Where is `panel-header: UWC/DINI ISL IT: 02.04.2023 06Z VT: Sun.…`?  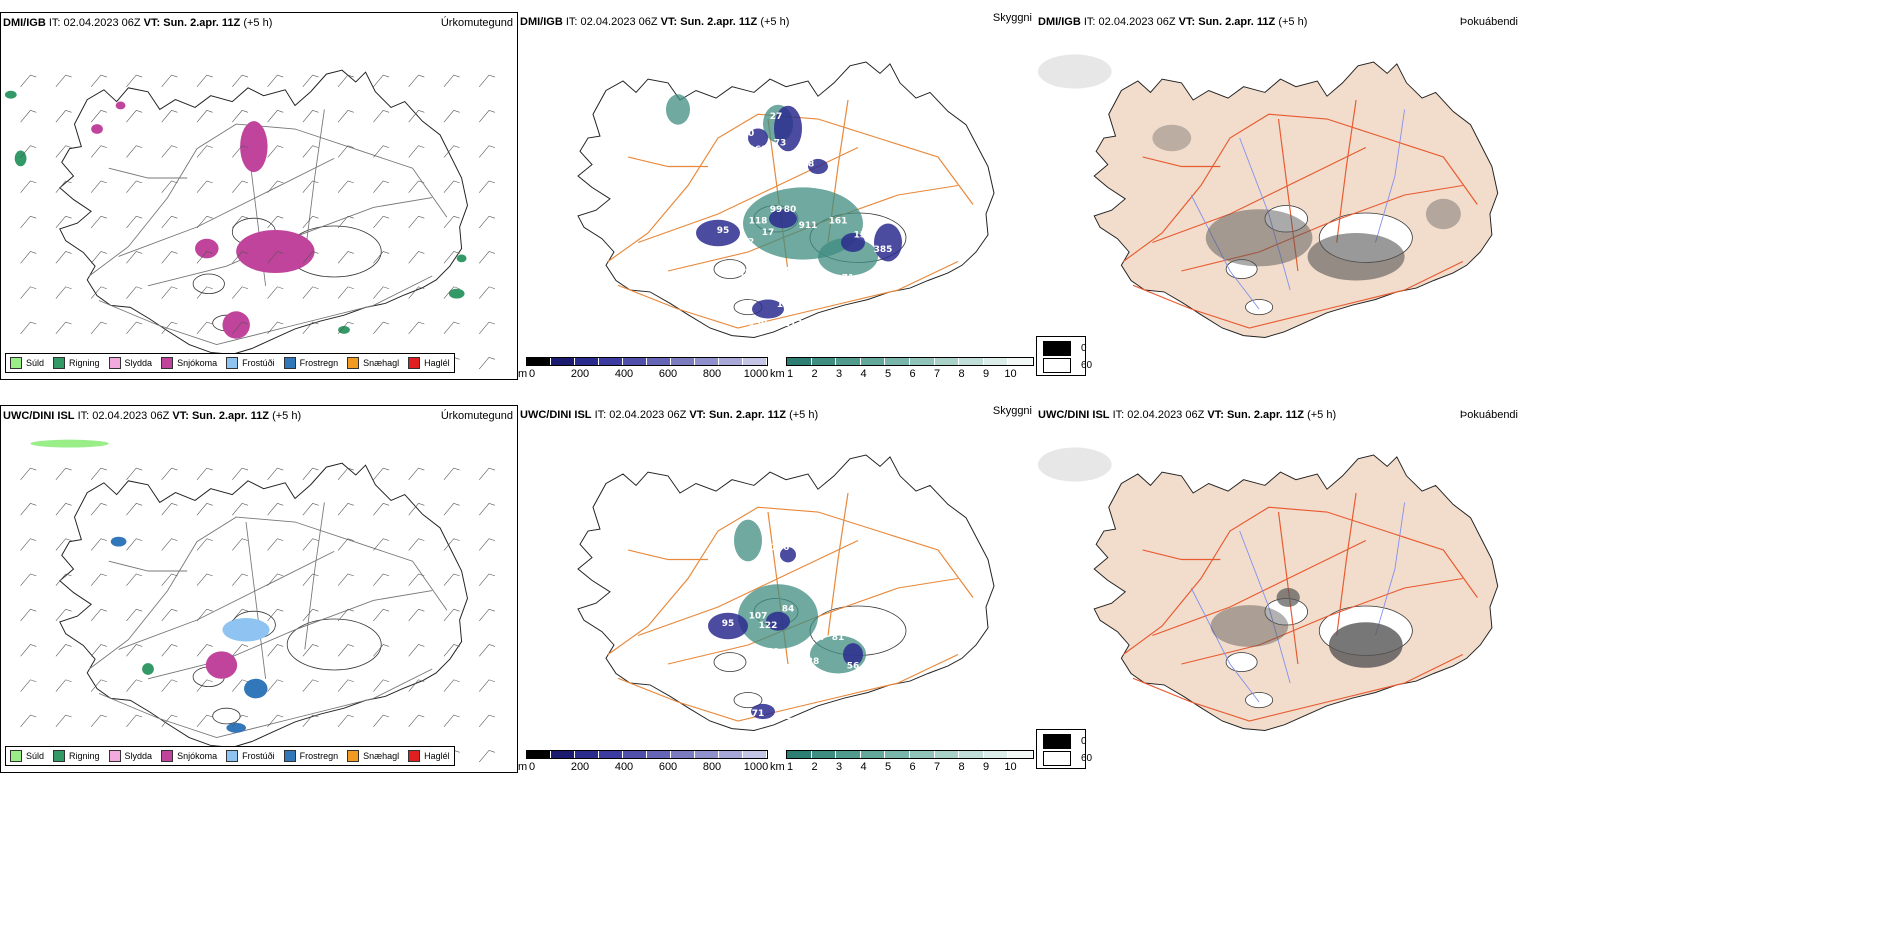 panel-header: UWC/DINI ISL IT: 02.04.2023 06Z VT: Sun.… is located at coordinates (152, 416).